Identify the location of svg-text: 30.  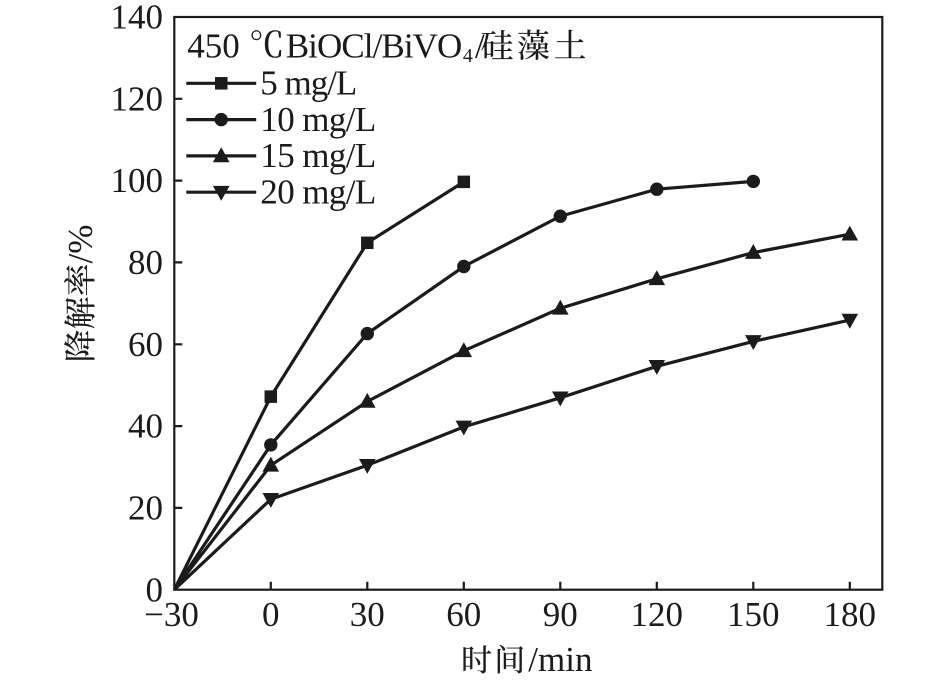
(367, 614).